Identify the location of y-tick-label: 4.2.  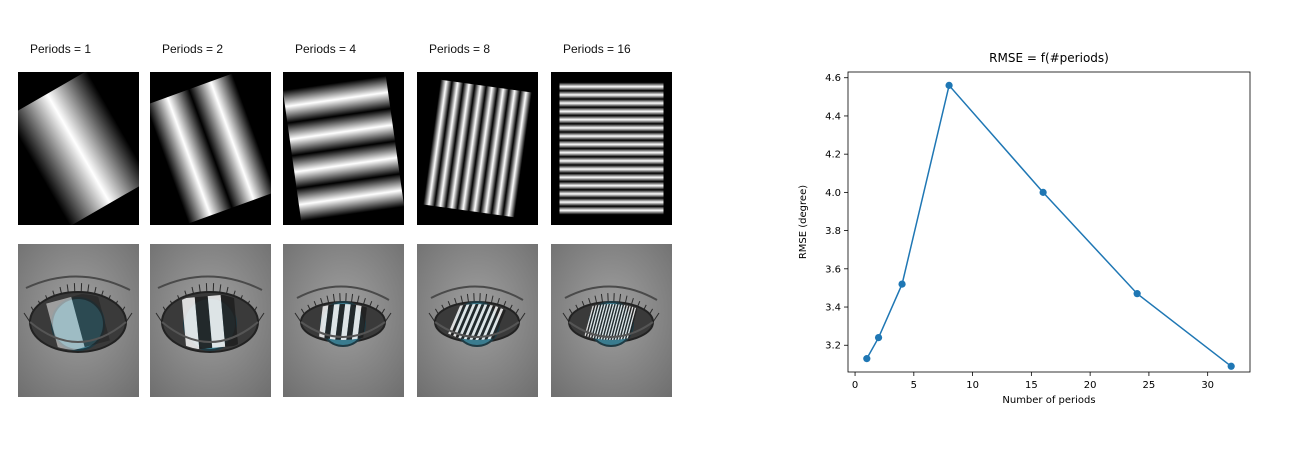
(833, 155).